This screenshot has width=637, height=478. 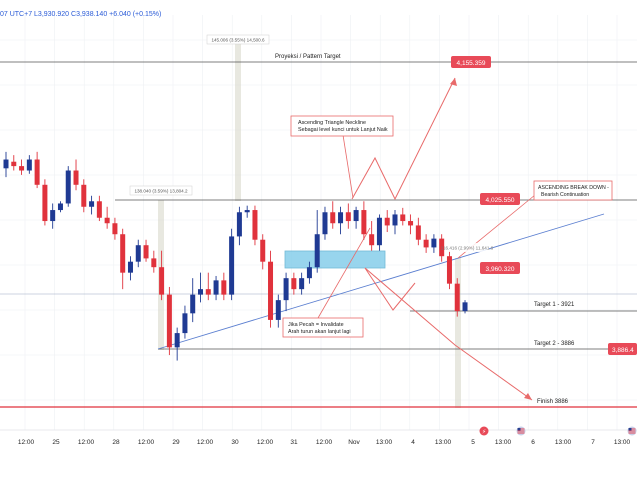 I want to click on support-zone, so click(x=335, y=259).